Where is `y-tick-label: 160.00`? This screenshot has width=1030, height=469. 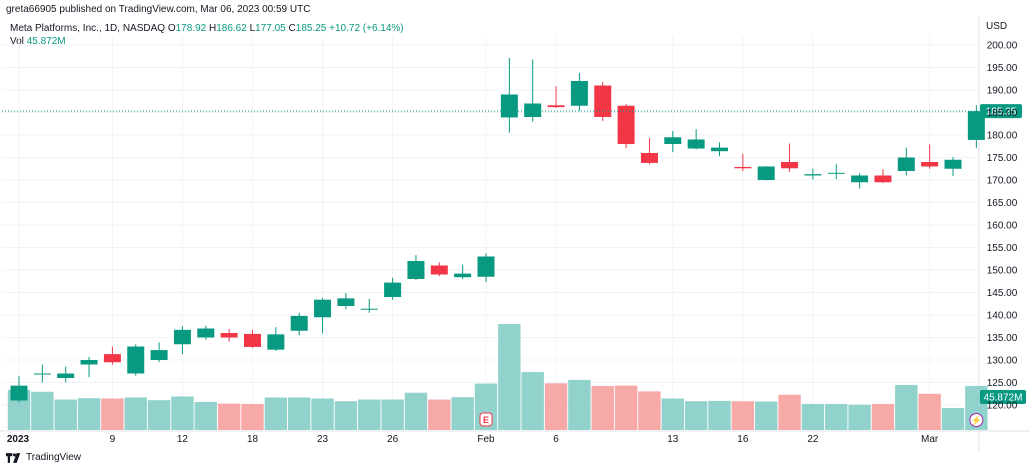
y-tick-label: 160.00 is located at coordinates (1002, 226).